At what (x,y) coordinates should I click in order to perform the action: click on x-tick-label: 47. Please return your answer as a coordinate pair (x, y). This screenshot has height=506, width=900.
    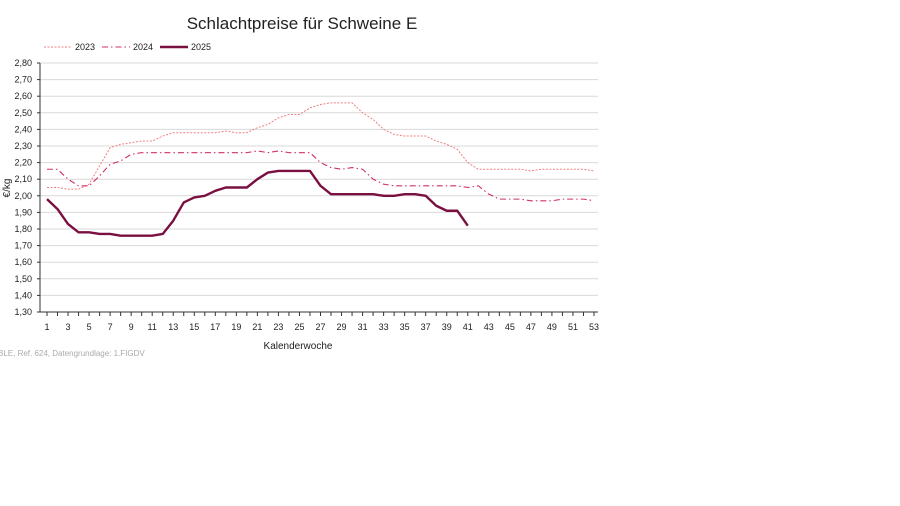
    Looking at the image, I should click on (531, 327).